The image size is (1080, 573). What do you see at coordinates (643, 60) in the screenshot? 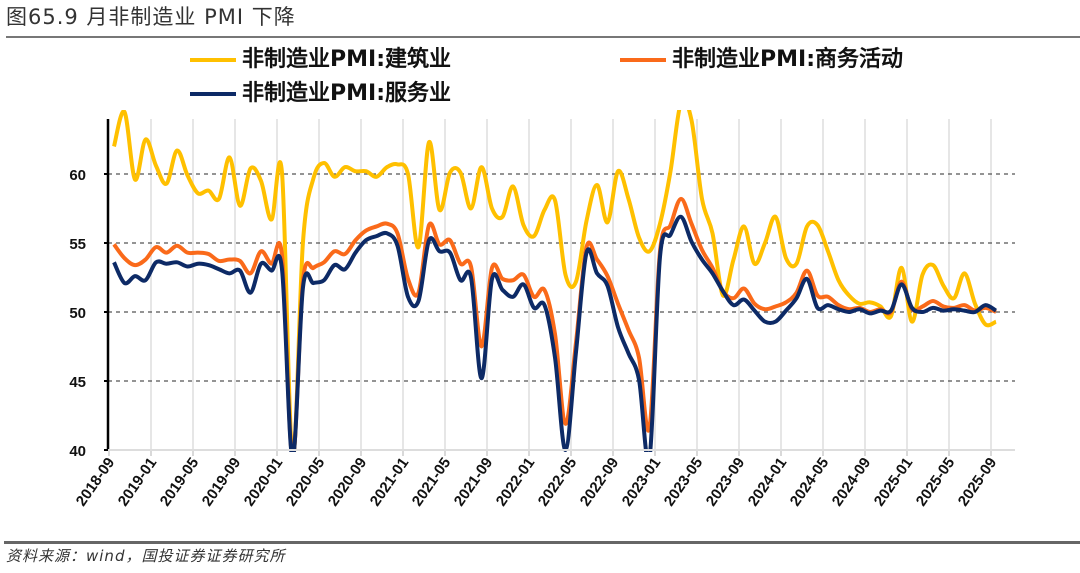
I see `legend-swatch-business` at bounding box center [643, 60].